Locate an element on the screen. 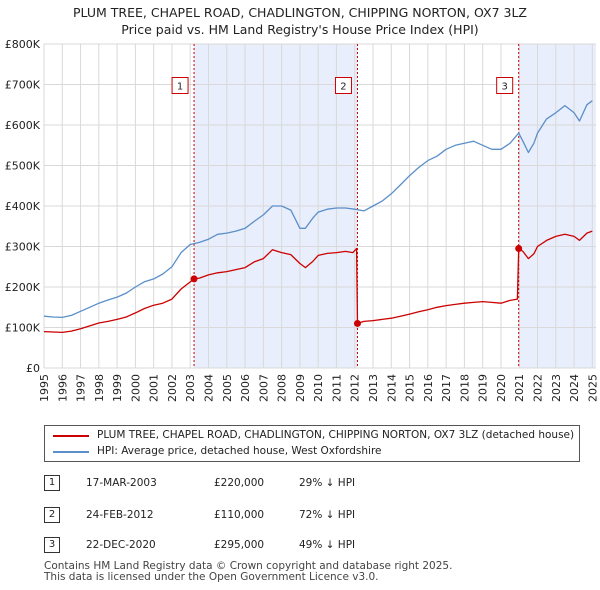 Image resolution: width=600 pixels, height=590 pixels. x-tick-label: 2012 is located at coordinates (355, 388).